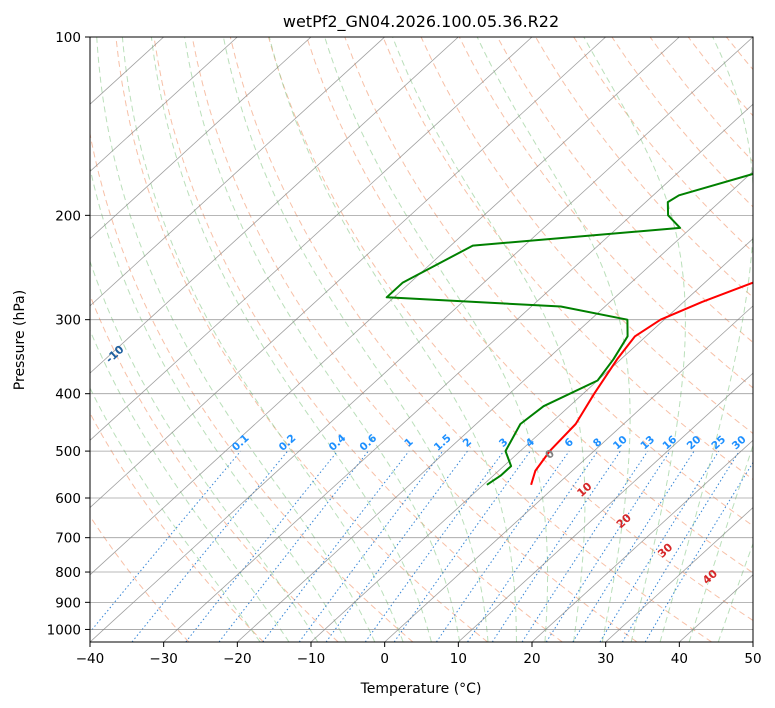 The width and height of the screenshot is (775, 708). Describe the element at coordinates (64, 630) in the screenshot. I see `y-tick-label: 1000` at that location.